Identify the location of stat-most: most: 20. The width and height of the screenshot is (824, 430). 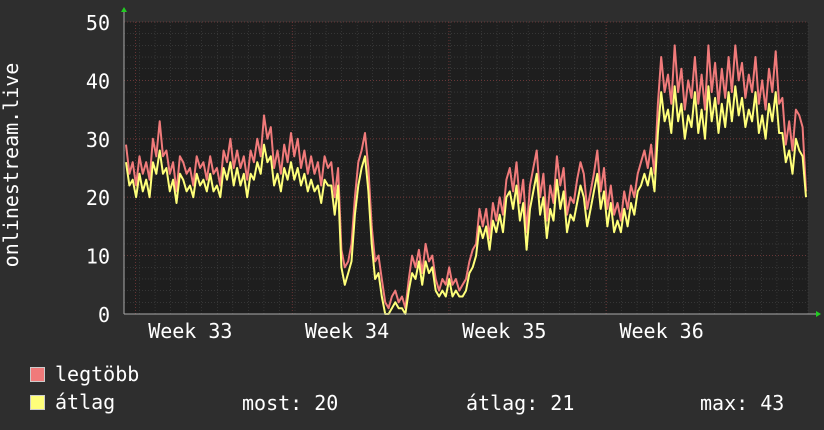
(290, 403).